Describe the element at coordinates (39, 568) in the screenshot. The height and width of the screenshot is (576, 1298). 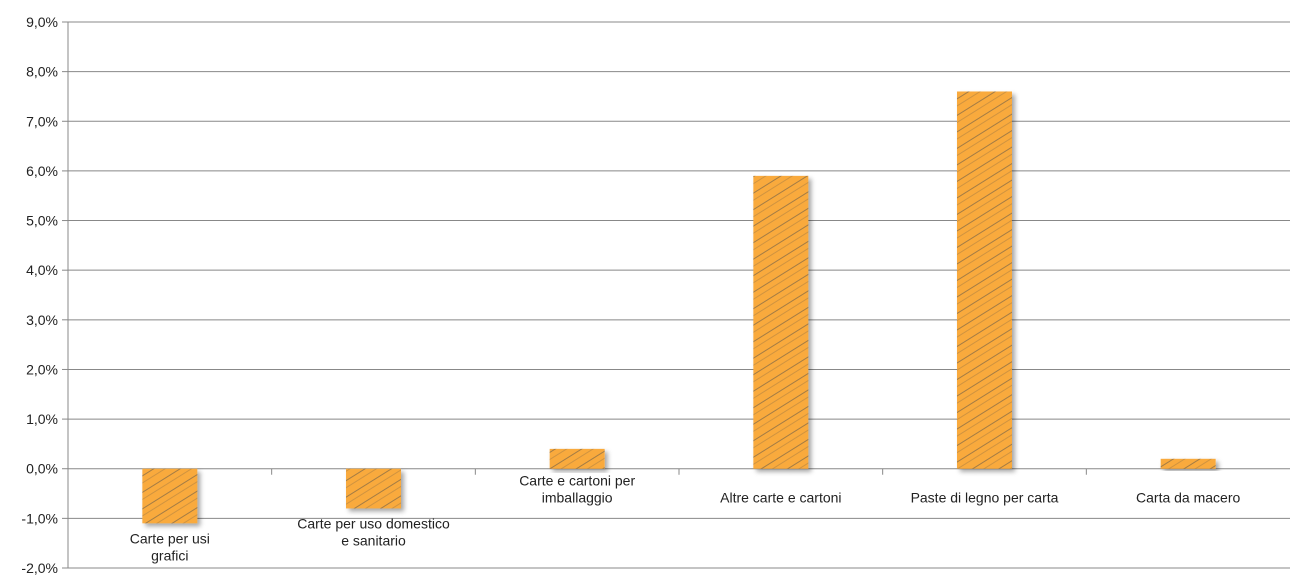
I see `y-tick-label: -2,0%` at that location.